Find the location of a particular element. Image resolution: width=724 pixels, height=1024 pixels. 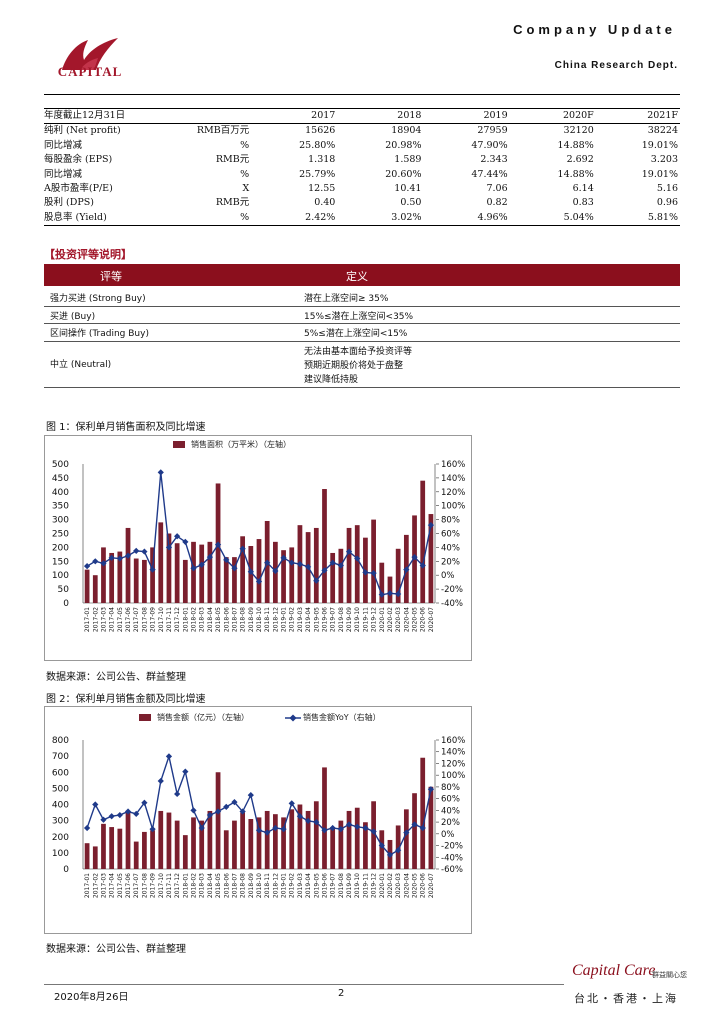

x-tick-label: 2018-02 is located at coordinates (194, 885).